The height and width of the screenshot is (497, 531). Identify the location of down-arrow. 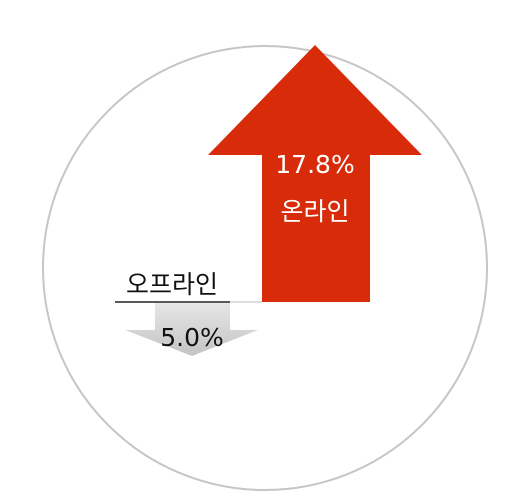
(191, 329).